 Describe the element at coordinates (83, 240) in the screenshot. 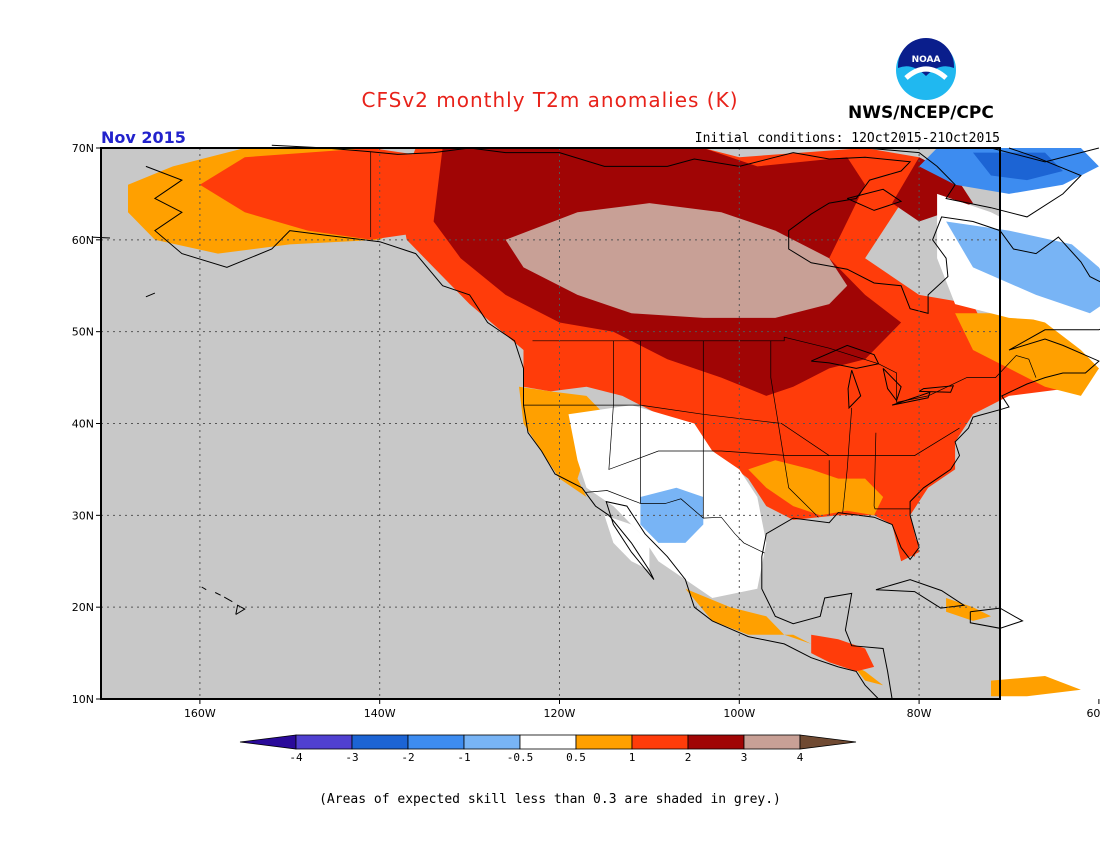

I see `lat-tick-label: 60N` at that location.